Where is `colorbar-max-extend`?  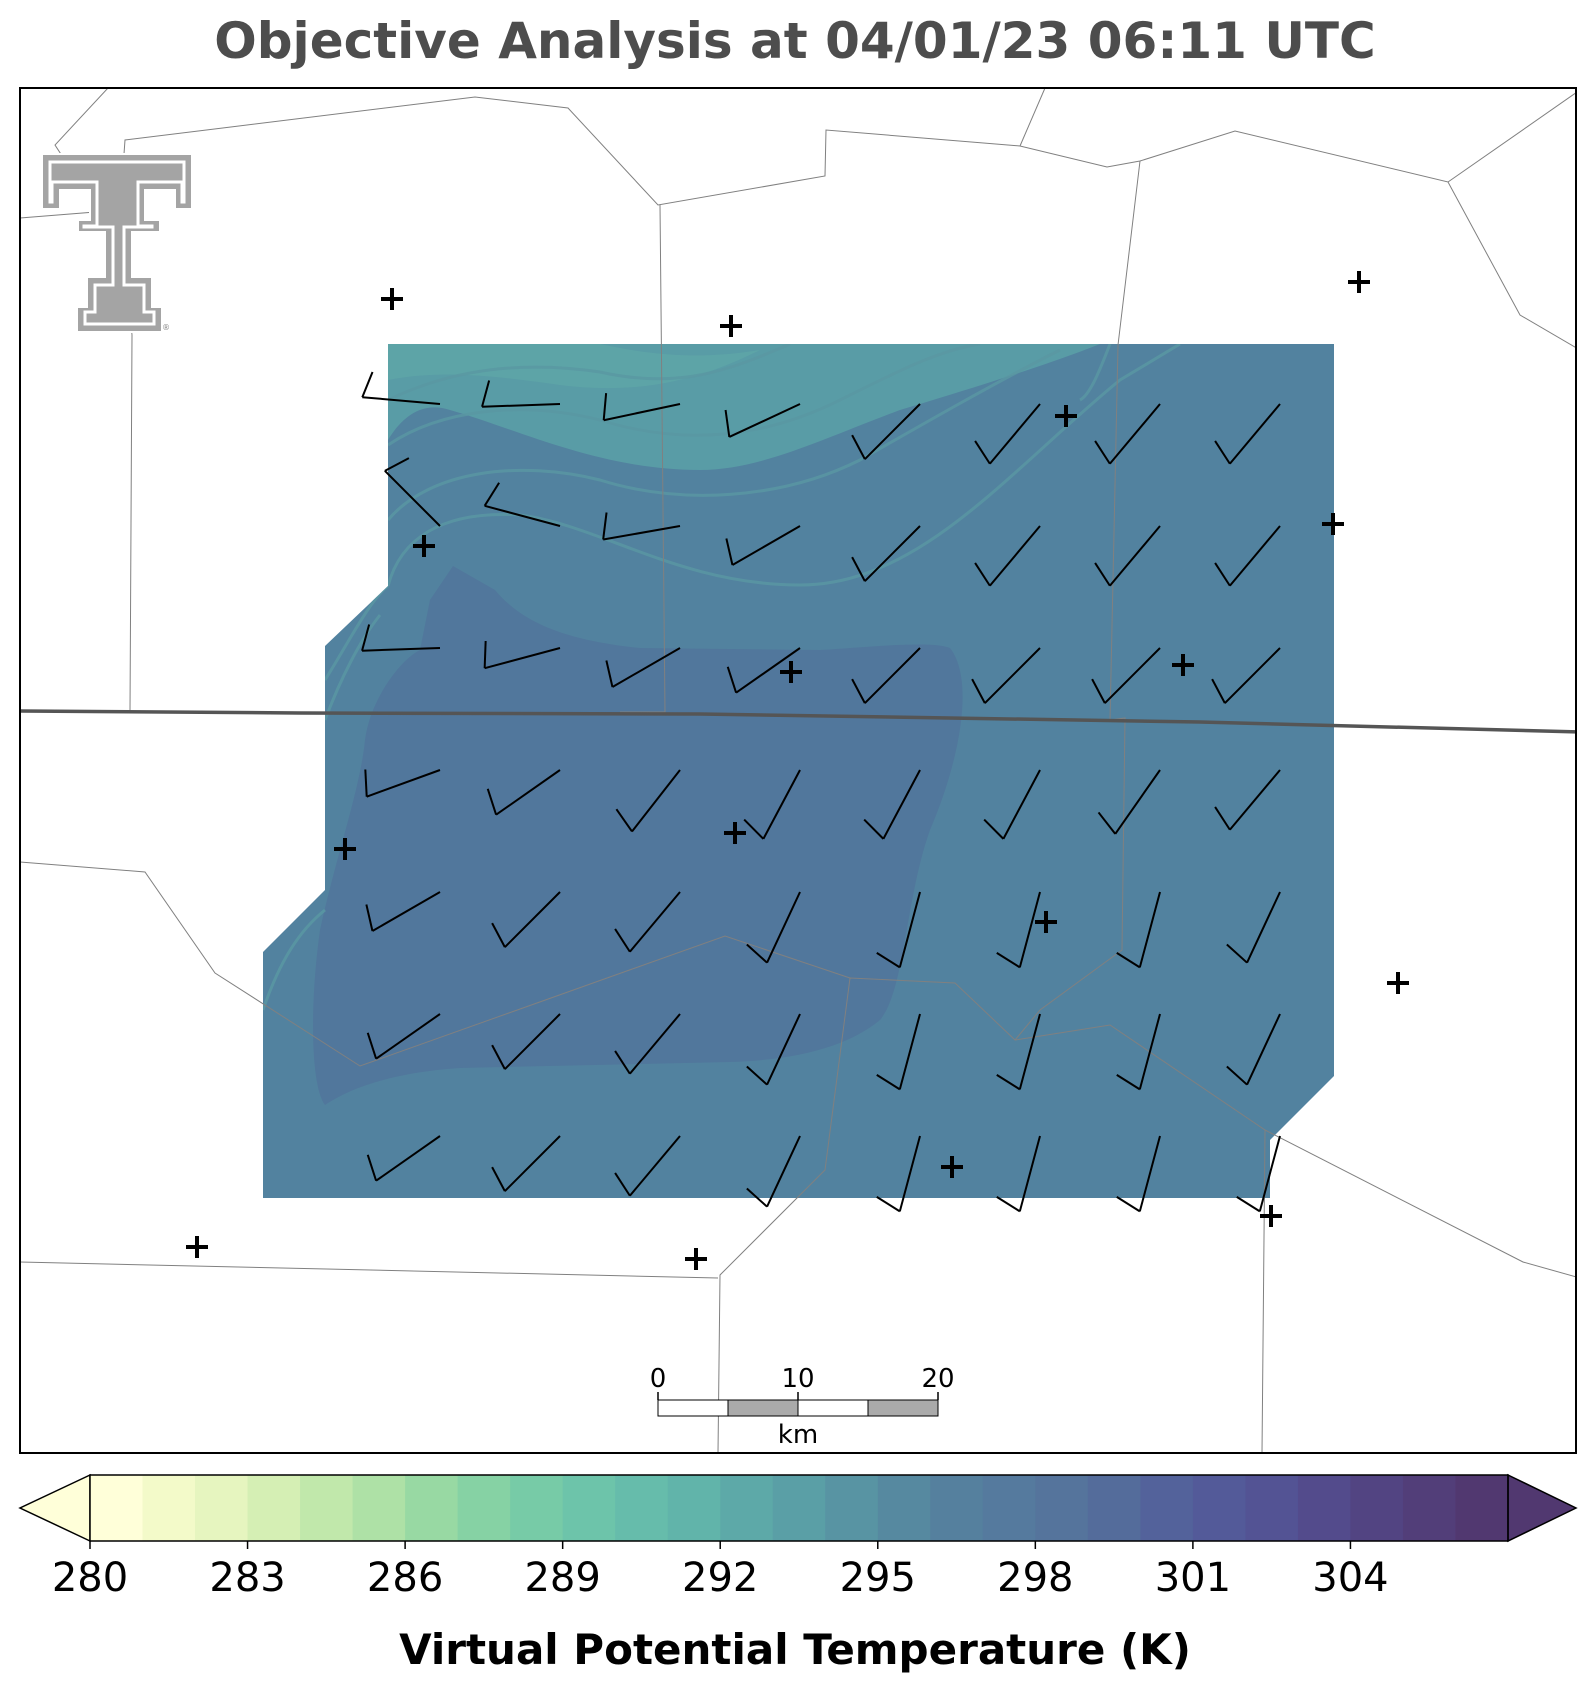 colorbar-max-extend is located at coordinates (1542, 1508).